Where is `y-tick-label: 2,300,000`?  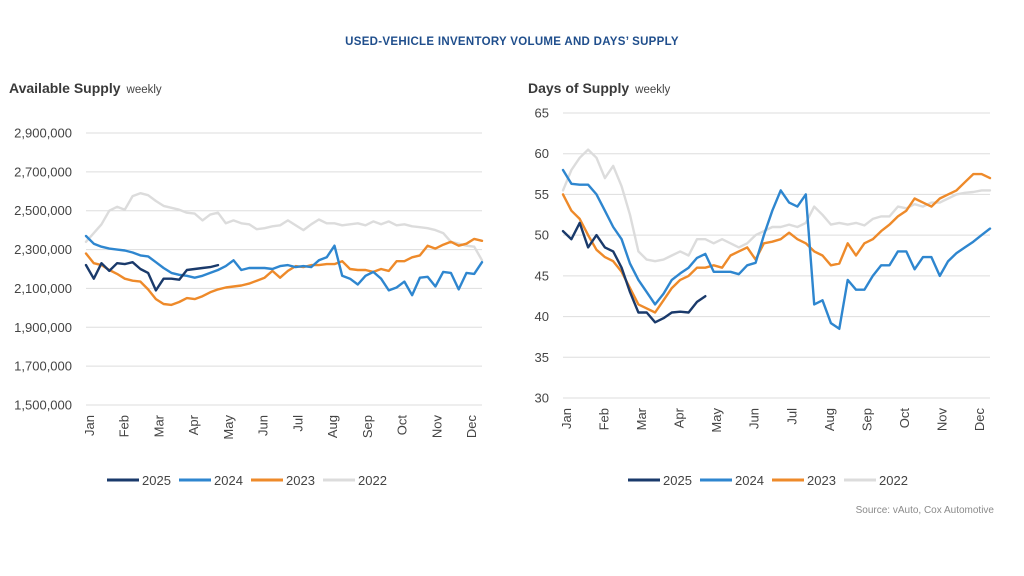
y-tick-label: 2,300,000 is located at coordinates (43, 249).